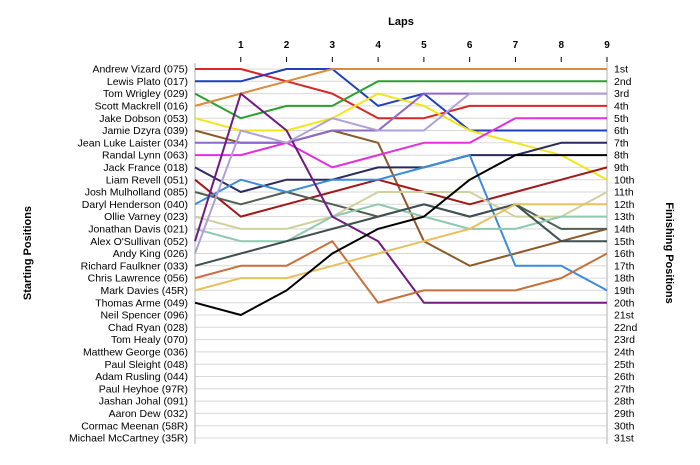 This screenshot has height=465, width=700. What do you see at coordinates (134, 426) in the screenshot?
I see `start-position-label: Cormac Meenan (58R)` at bounding box center [134, 426].